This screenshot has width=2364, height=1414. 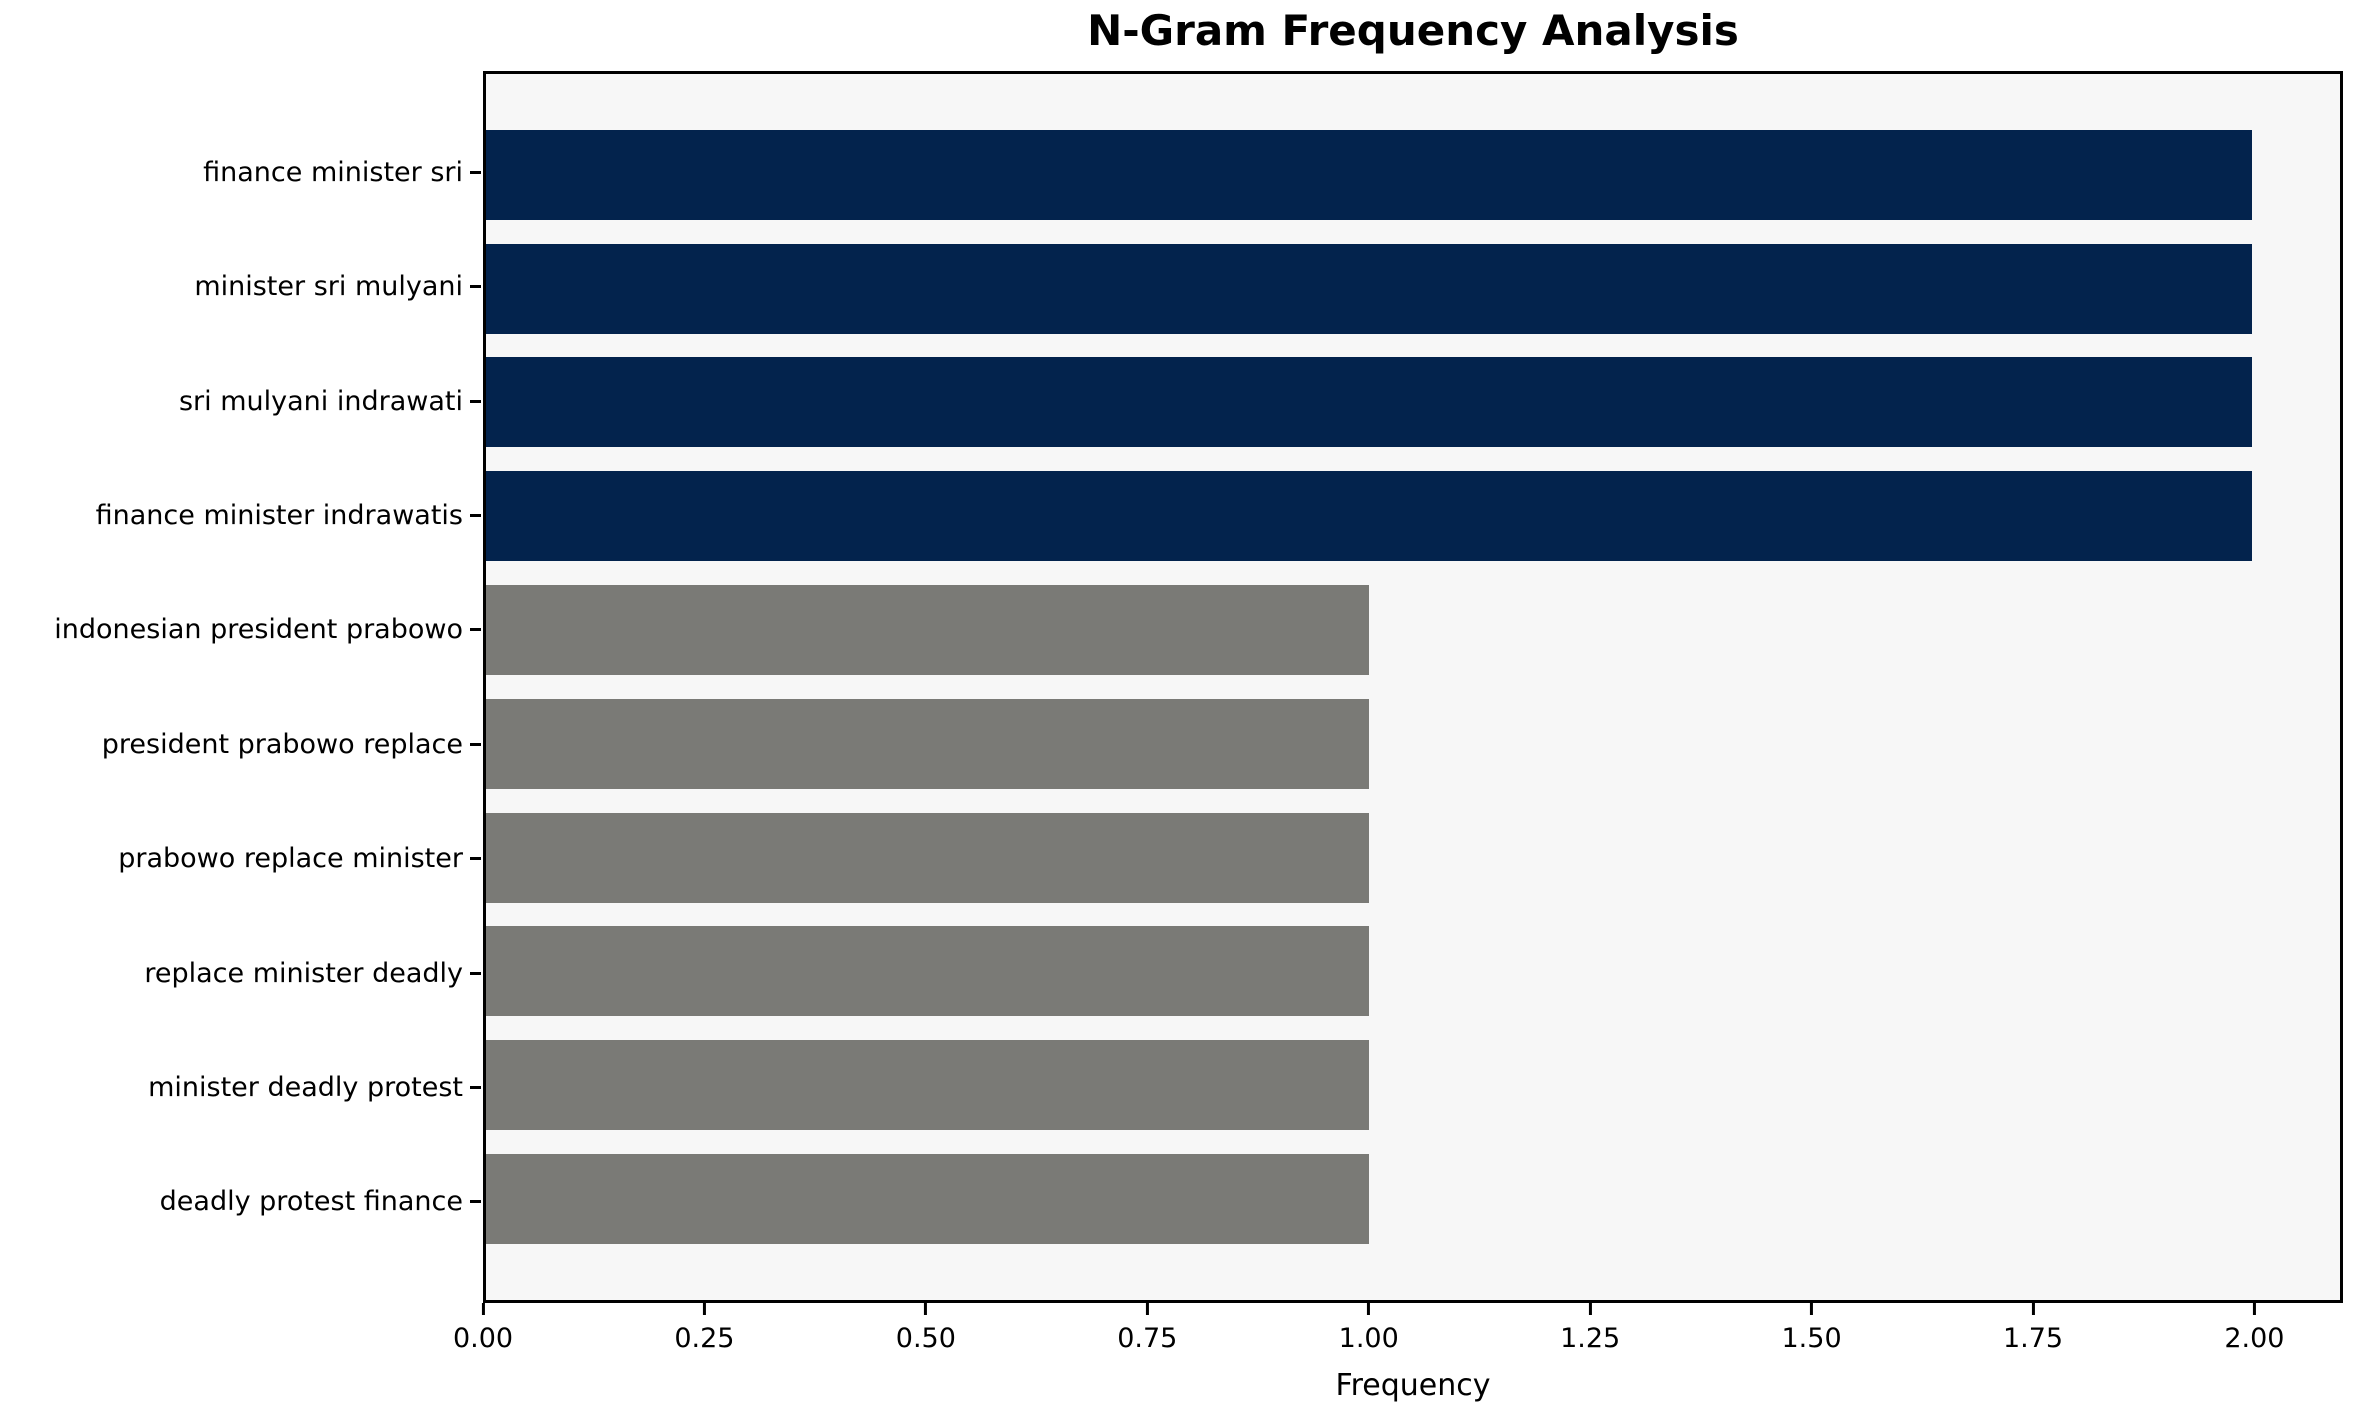 What do you see at coordinates (282, 744) in the screenshot?
I see `y-tick-label: president prabowo replace` at bounding box center [282, 744].